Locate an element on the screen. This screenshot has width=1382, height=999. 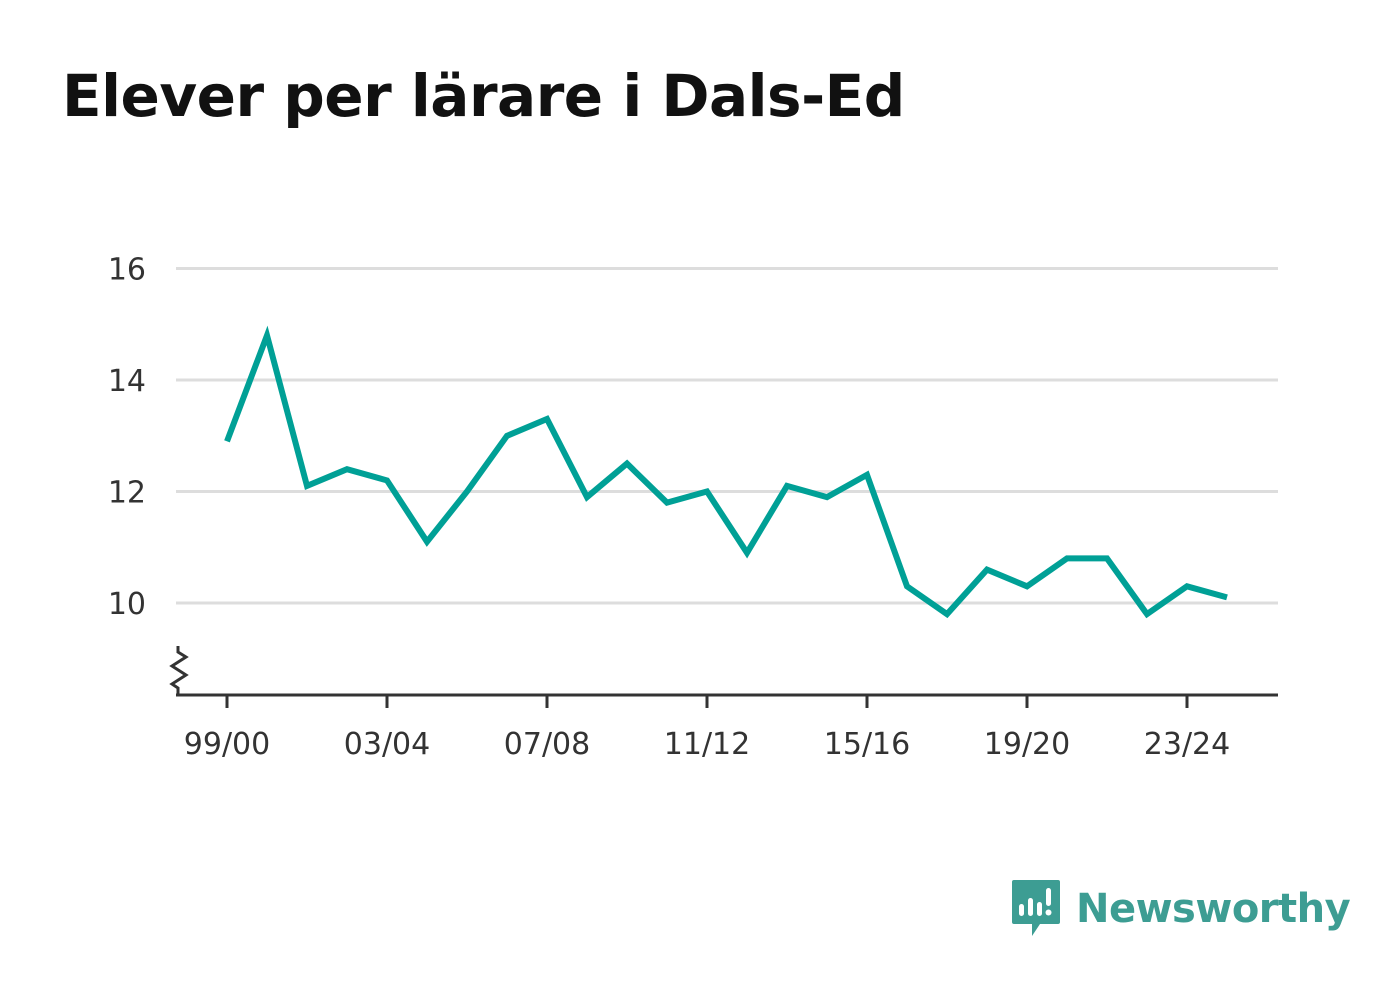
x-tick-label: 11/12 is located at coordinates (707, 744).